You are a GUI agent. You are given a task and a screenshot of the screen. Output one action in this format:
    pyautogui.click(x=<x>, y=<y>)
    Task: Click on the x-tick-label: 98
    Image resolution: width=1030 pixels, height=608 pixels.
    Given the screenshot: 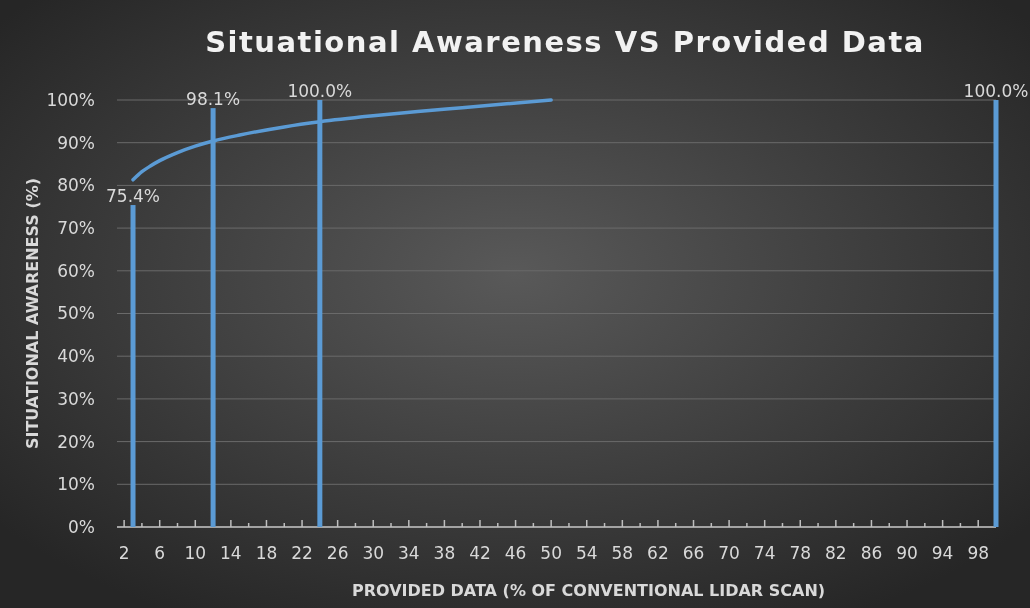 What is the action you would take?
    pyautogui.click(x=978, y=553)
    